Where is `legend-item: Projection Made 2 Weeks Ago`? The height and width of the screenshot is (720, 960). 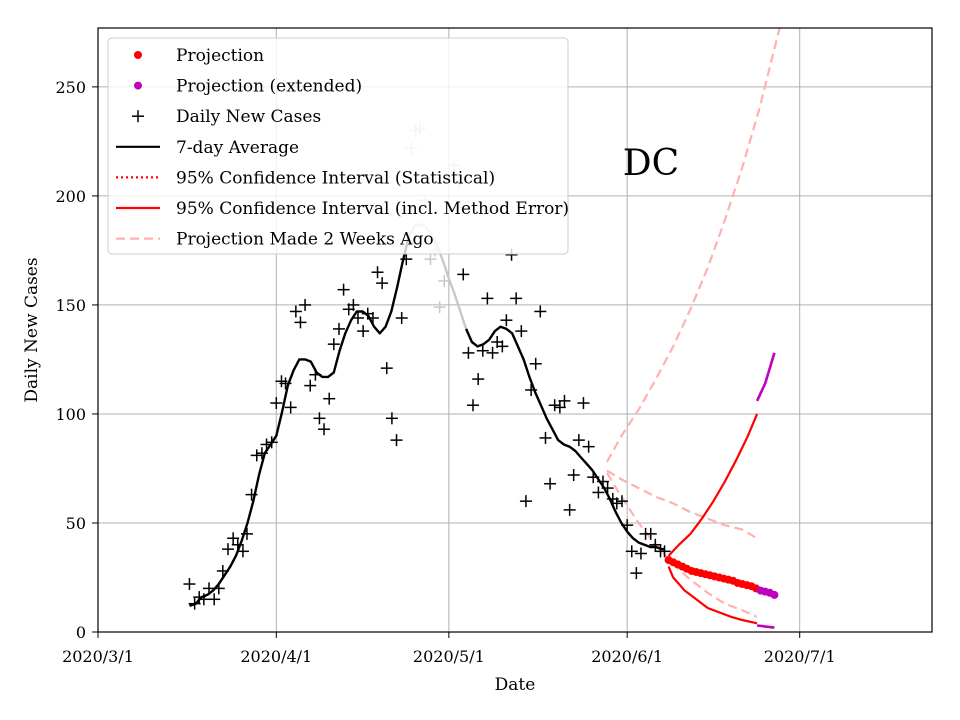 legend-item: Projection Made 2 Weeks Ago is located at coordinates (275, 240).